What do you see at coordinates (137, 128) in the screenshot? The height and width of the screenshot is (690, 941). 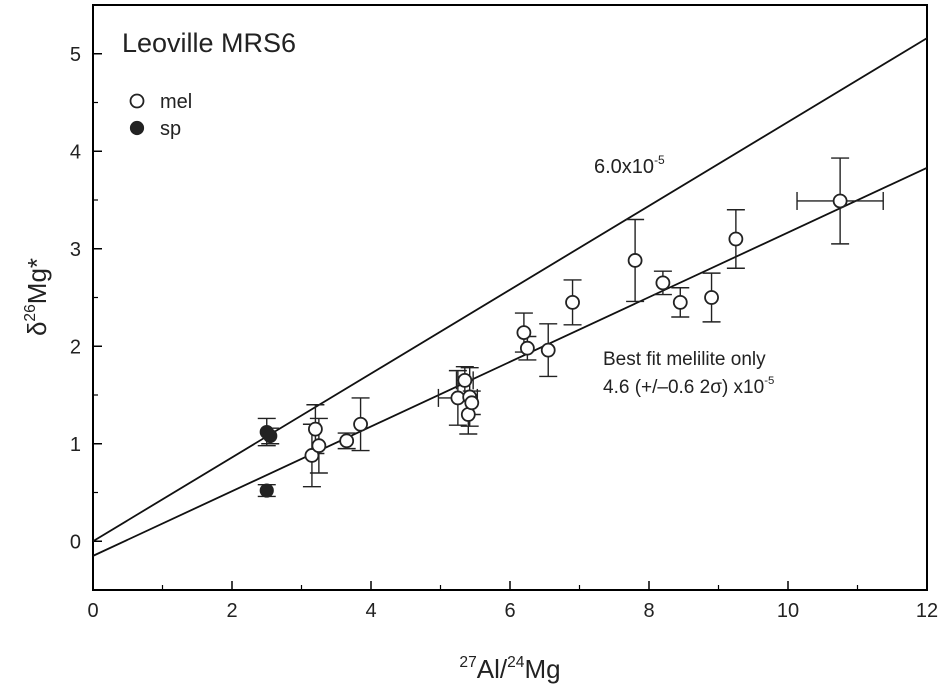 I see `legend-marker-sp` at bounding box center [137, 128].